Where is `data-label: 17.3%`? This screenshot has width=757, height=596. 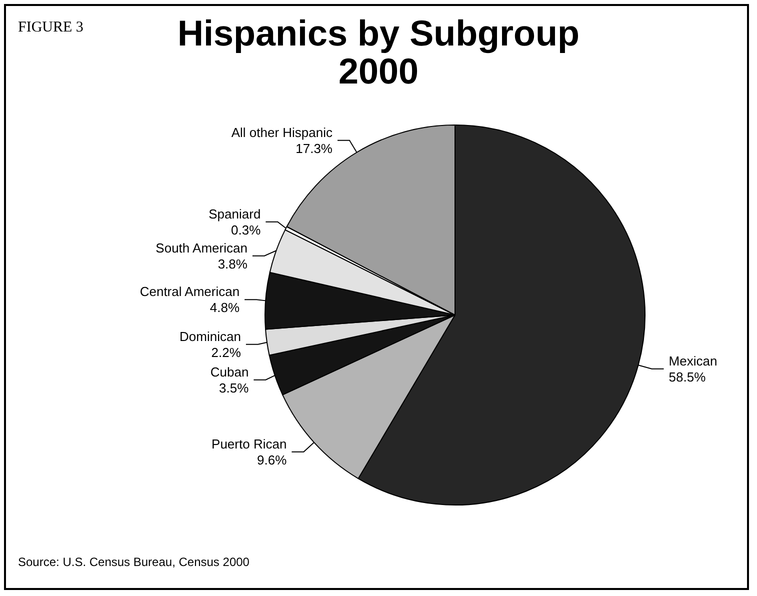
data-label: 17.3% is located at coordinates (314, 148).